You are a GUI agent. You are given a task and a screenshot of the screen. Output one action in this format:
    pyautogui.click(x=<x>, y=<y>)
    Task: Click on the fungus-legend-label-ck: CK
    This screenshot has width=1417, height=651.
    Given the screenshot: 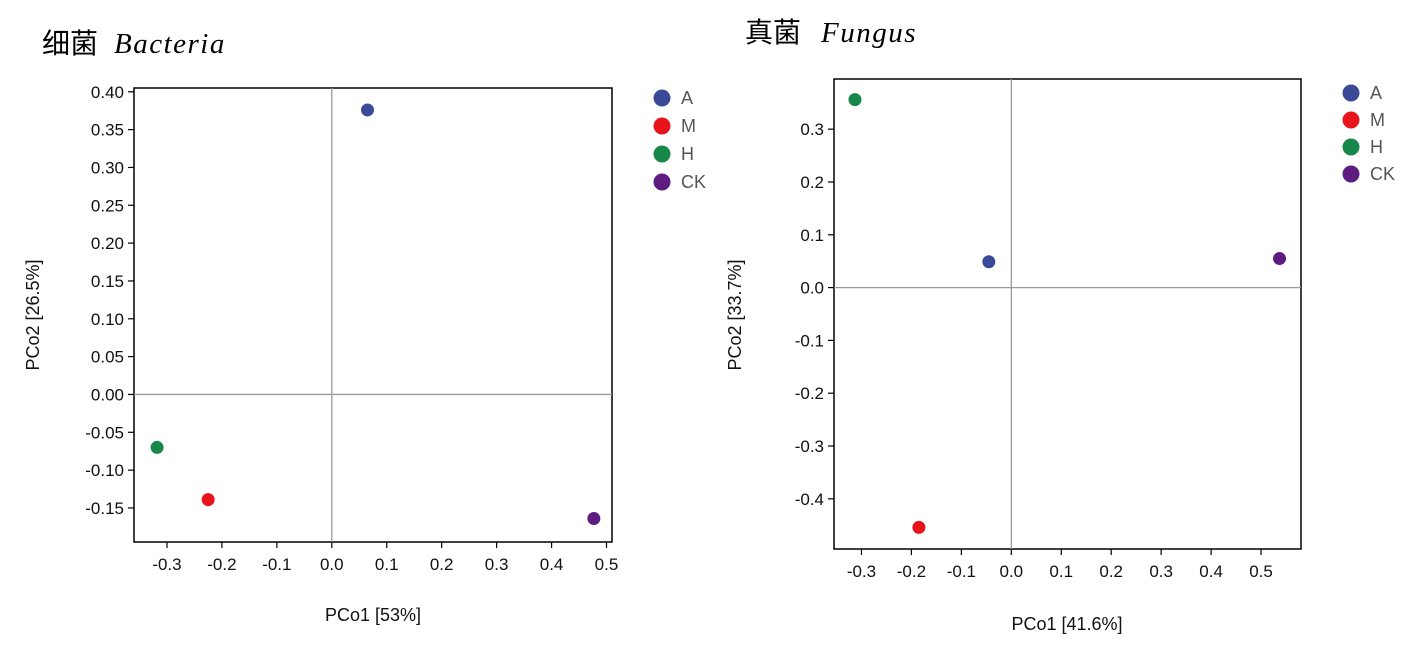 What is the action you would take?
    pyautogui.click(x=1382, y=174)
    